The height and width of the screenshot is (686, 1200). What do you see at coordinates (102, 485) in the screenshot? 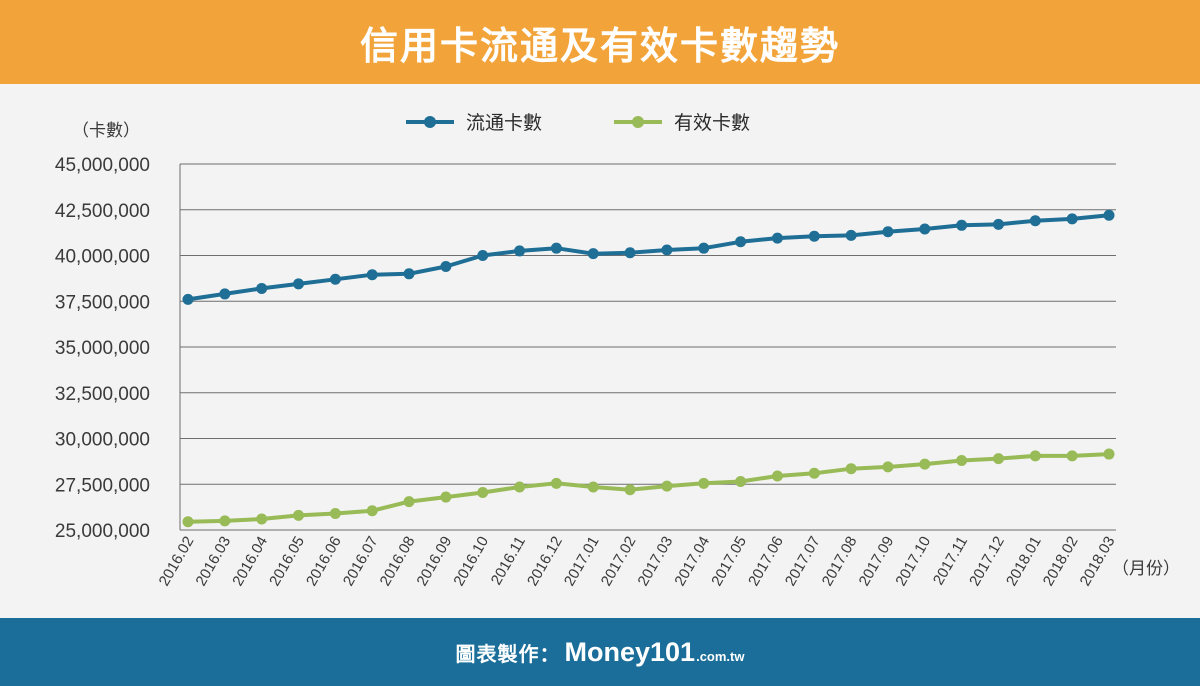
I see `y-tick-label: 27,500,000` at bounding box center [102, 485].